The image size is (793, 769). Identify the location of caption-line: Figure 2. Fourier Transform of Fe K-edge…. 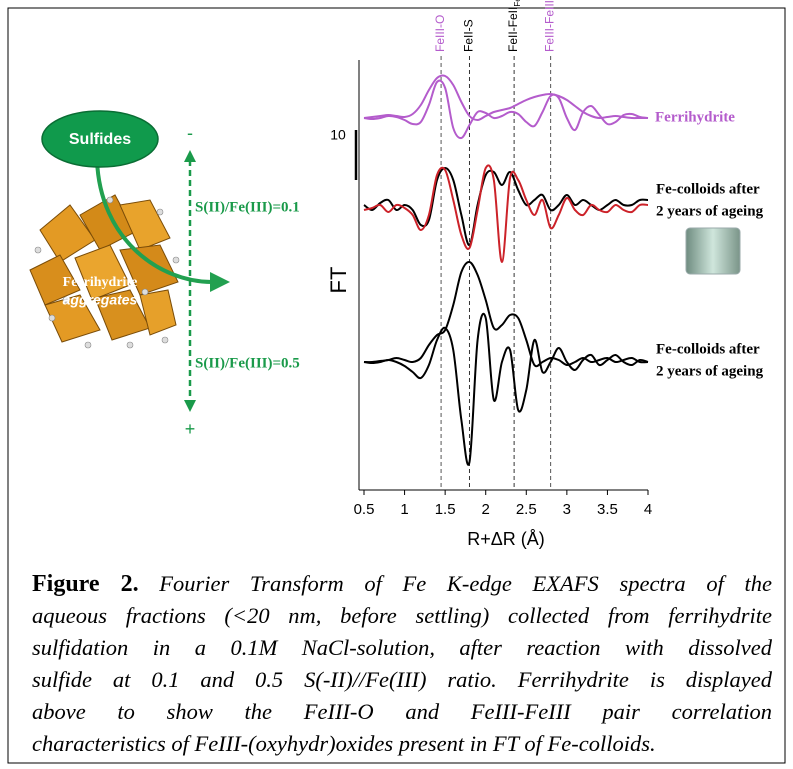
(402, 584).